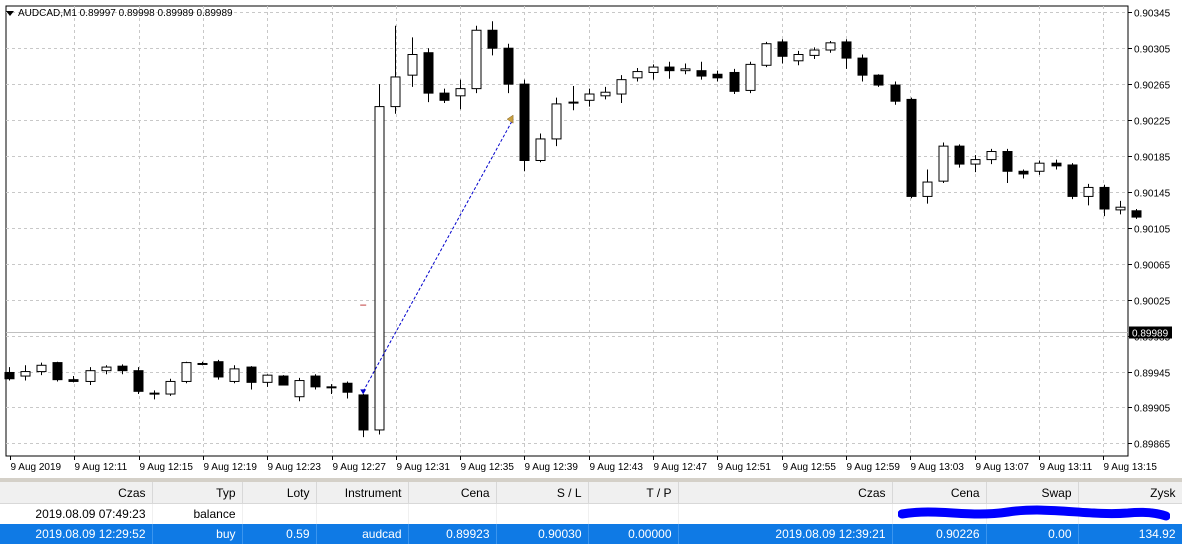 The height and width of the screenshot is (548, 1182). Describe the element at coordinates (939, 493) in the screenshot. I see `column-header-close-price: Cena` at that location.